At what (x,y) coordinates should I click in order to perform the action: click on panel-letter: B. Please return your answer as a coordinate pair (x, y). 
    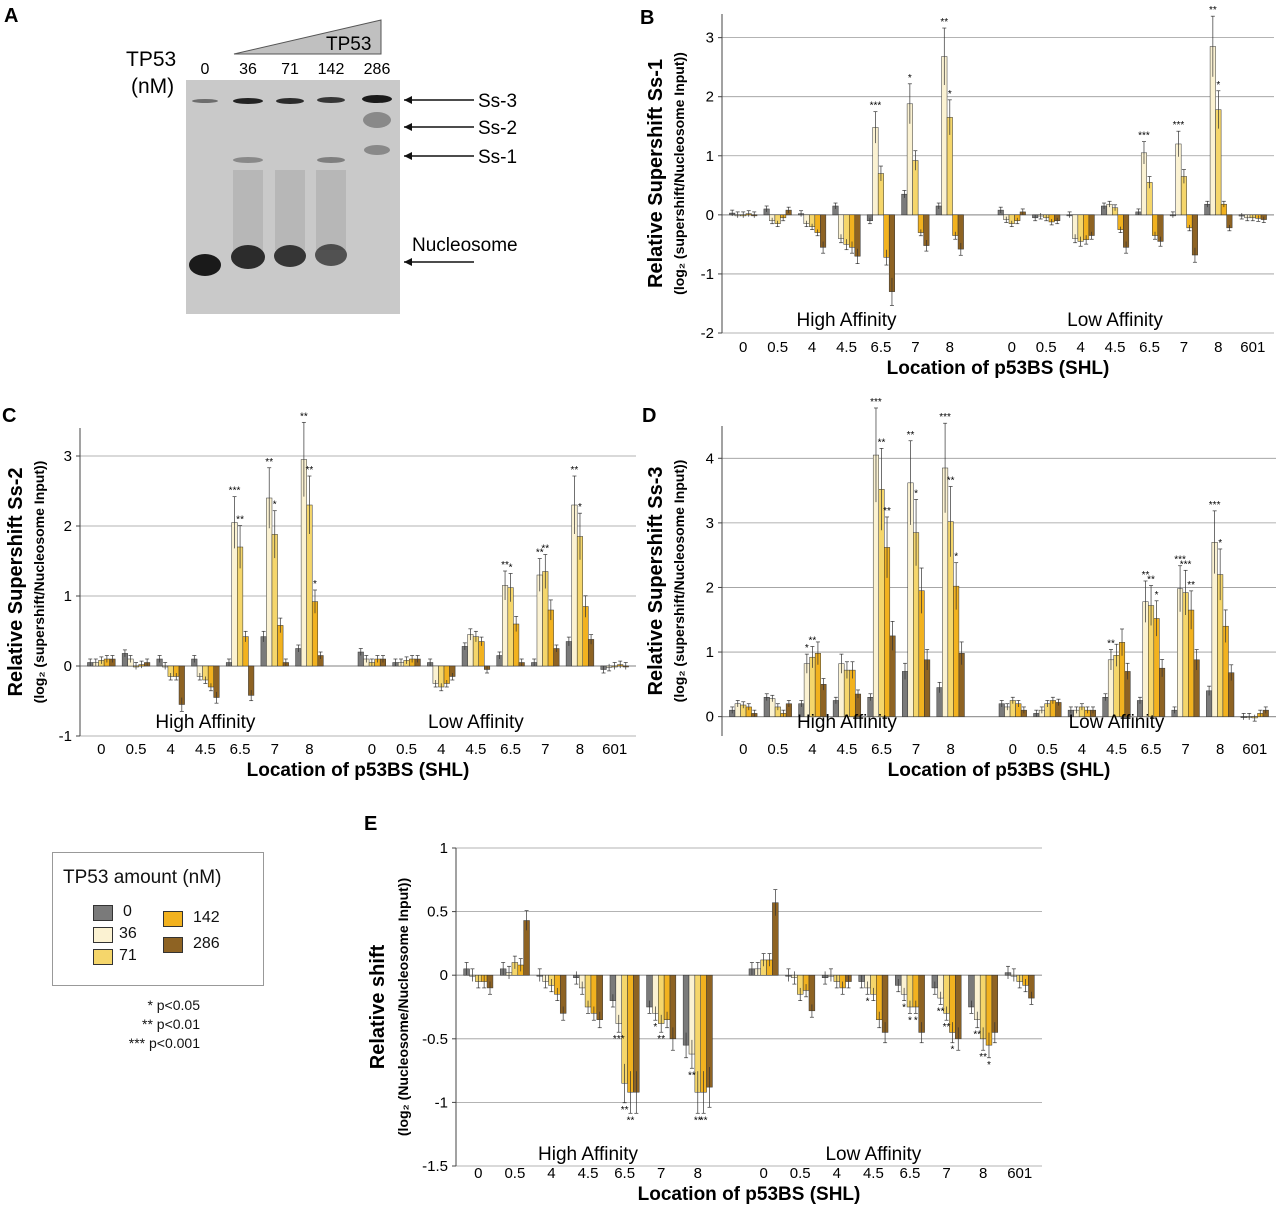
    Looking at the image, I should click on (647, 18).